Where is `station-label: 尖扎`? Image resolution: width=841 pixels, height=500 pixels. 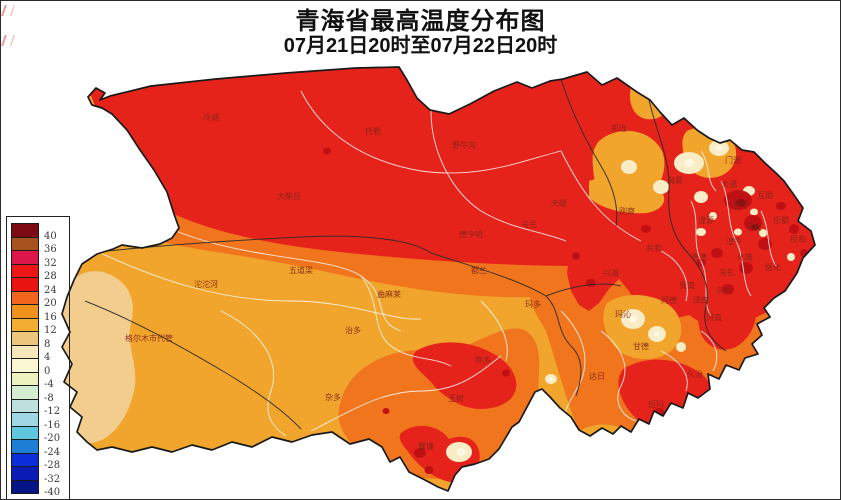 station-label: 尖扎 is located at coordinates (727, 272).